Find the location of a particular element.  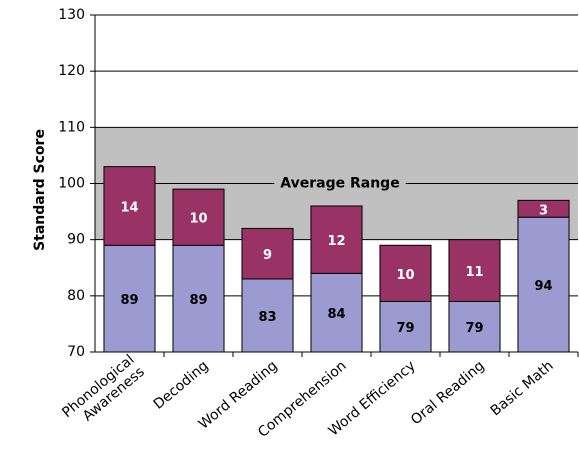

x-tick-label: PhonologicalAwareness is located at coordinates (103, 393).